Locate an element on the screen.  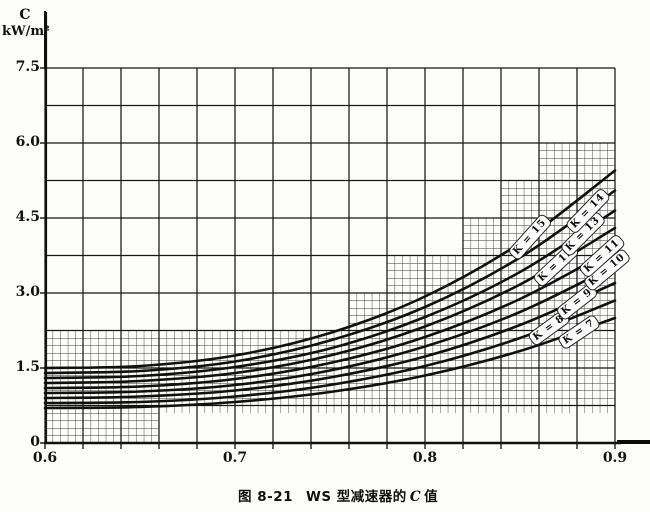
figure-number: 图 8-21 is located at coordinates (265, 497).